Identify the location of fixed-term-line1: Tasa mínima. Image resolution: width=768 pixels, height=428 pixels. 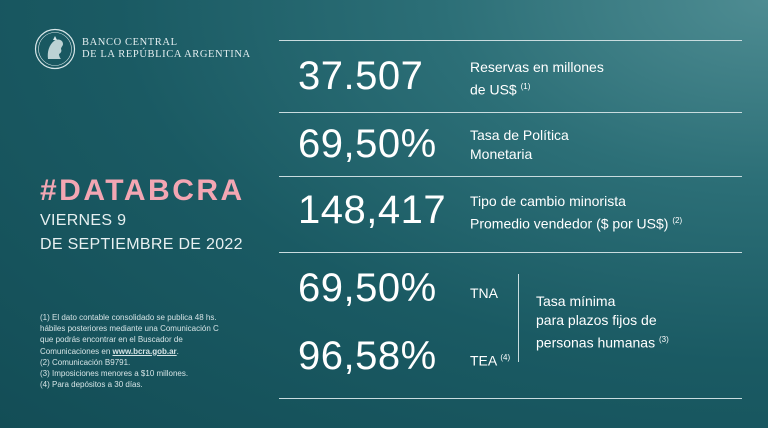
(576, 301).